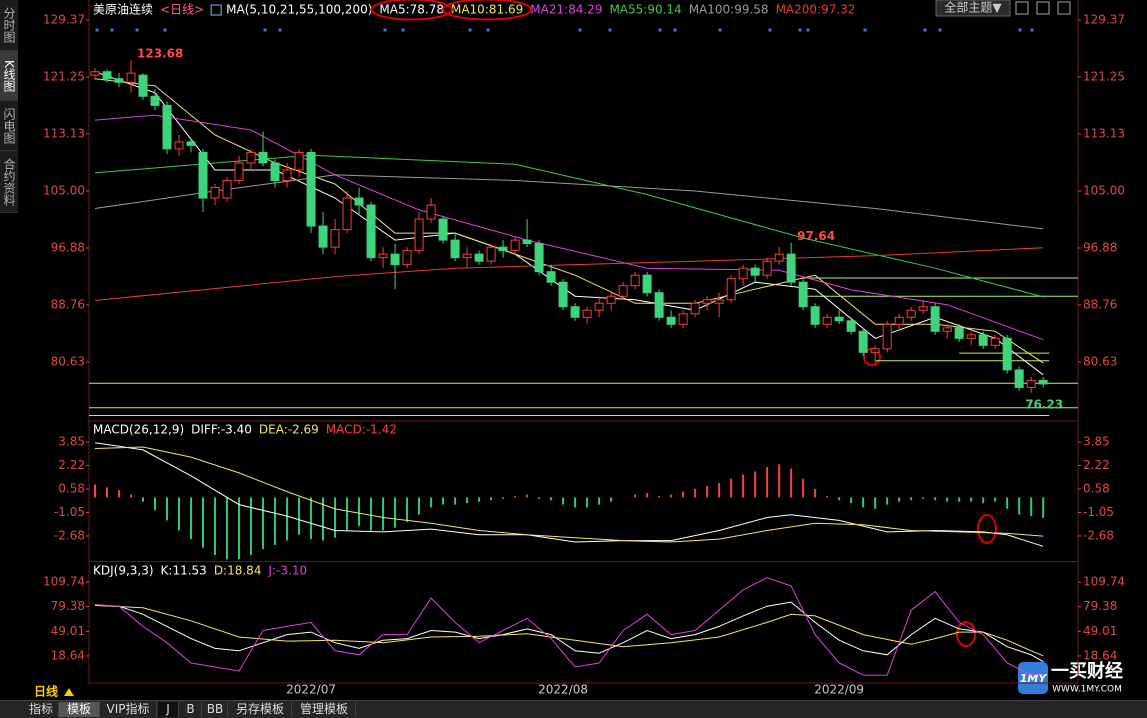  I want to click on sidebar-tab: 合约资料, so click(9, 182).